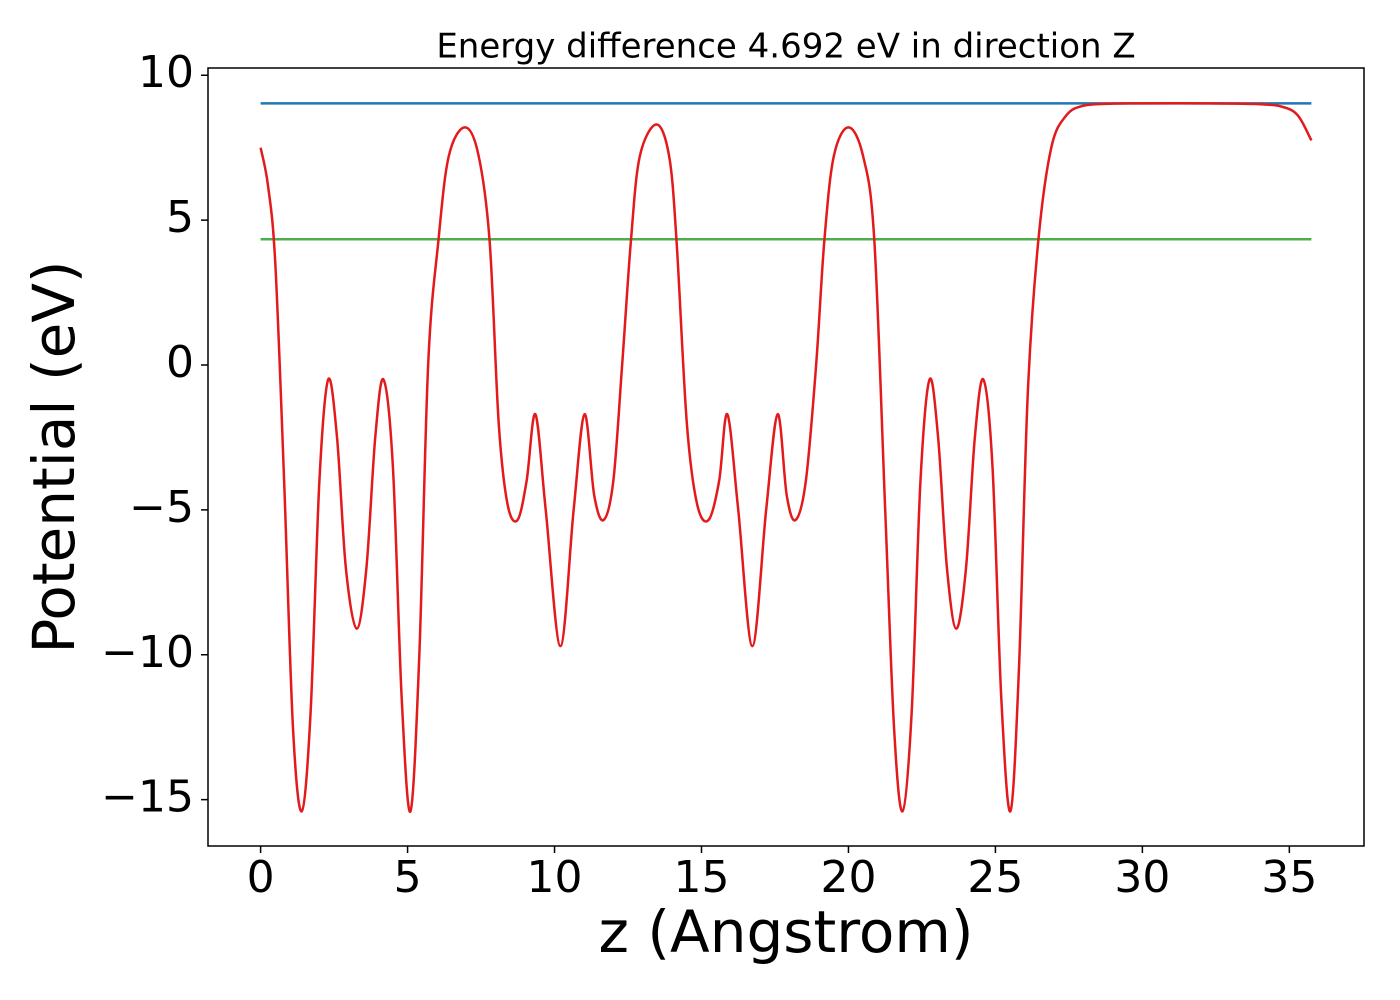 Image resolution: width=1400 pixels, height=1000 pixels. I want to click on y-tick-label: 0, so click(180, 362).